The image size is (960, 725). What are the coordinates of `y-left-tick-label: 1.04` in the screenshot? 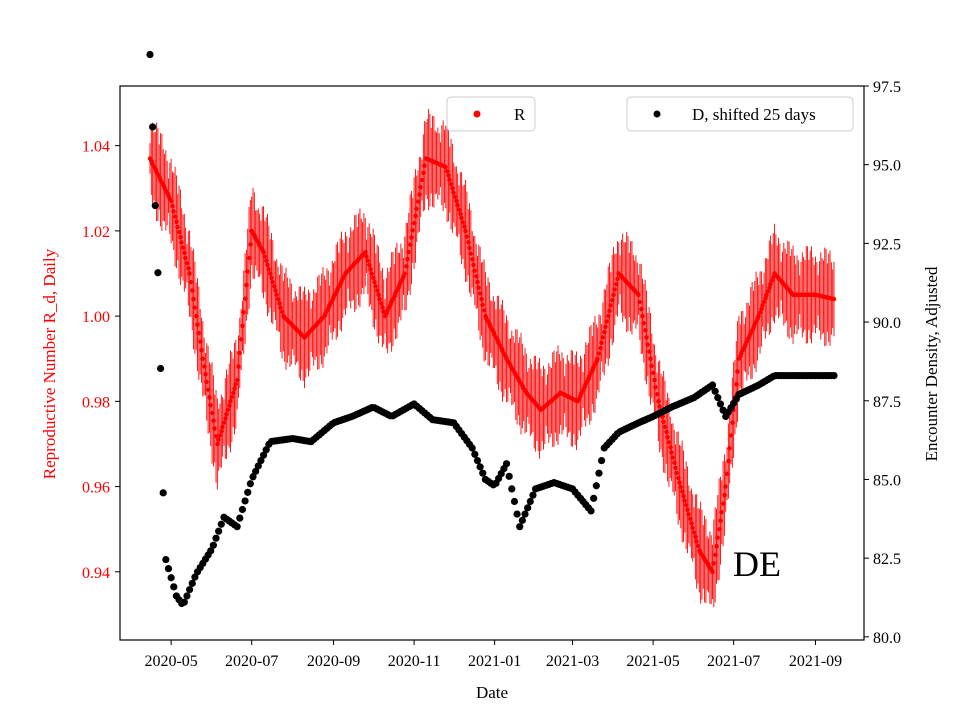 It's located at (96, 147).